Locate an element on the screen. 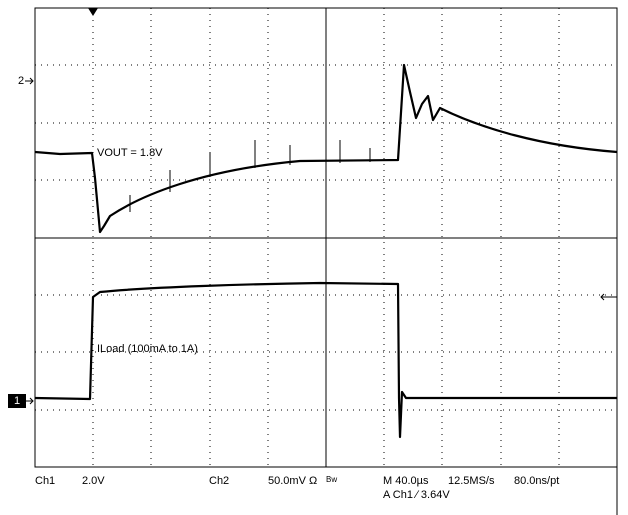  ch1-scale: 2.0V is located at coordinates (93, 481).